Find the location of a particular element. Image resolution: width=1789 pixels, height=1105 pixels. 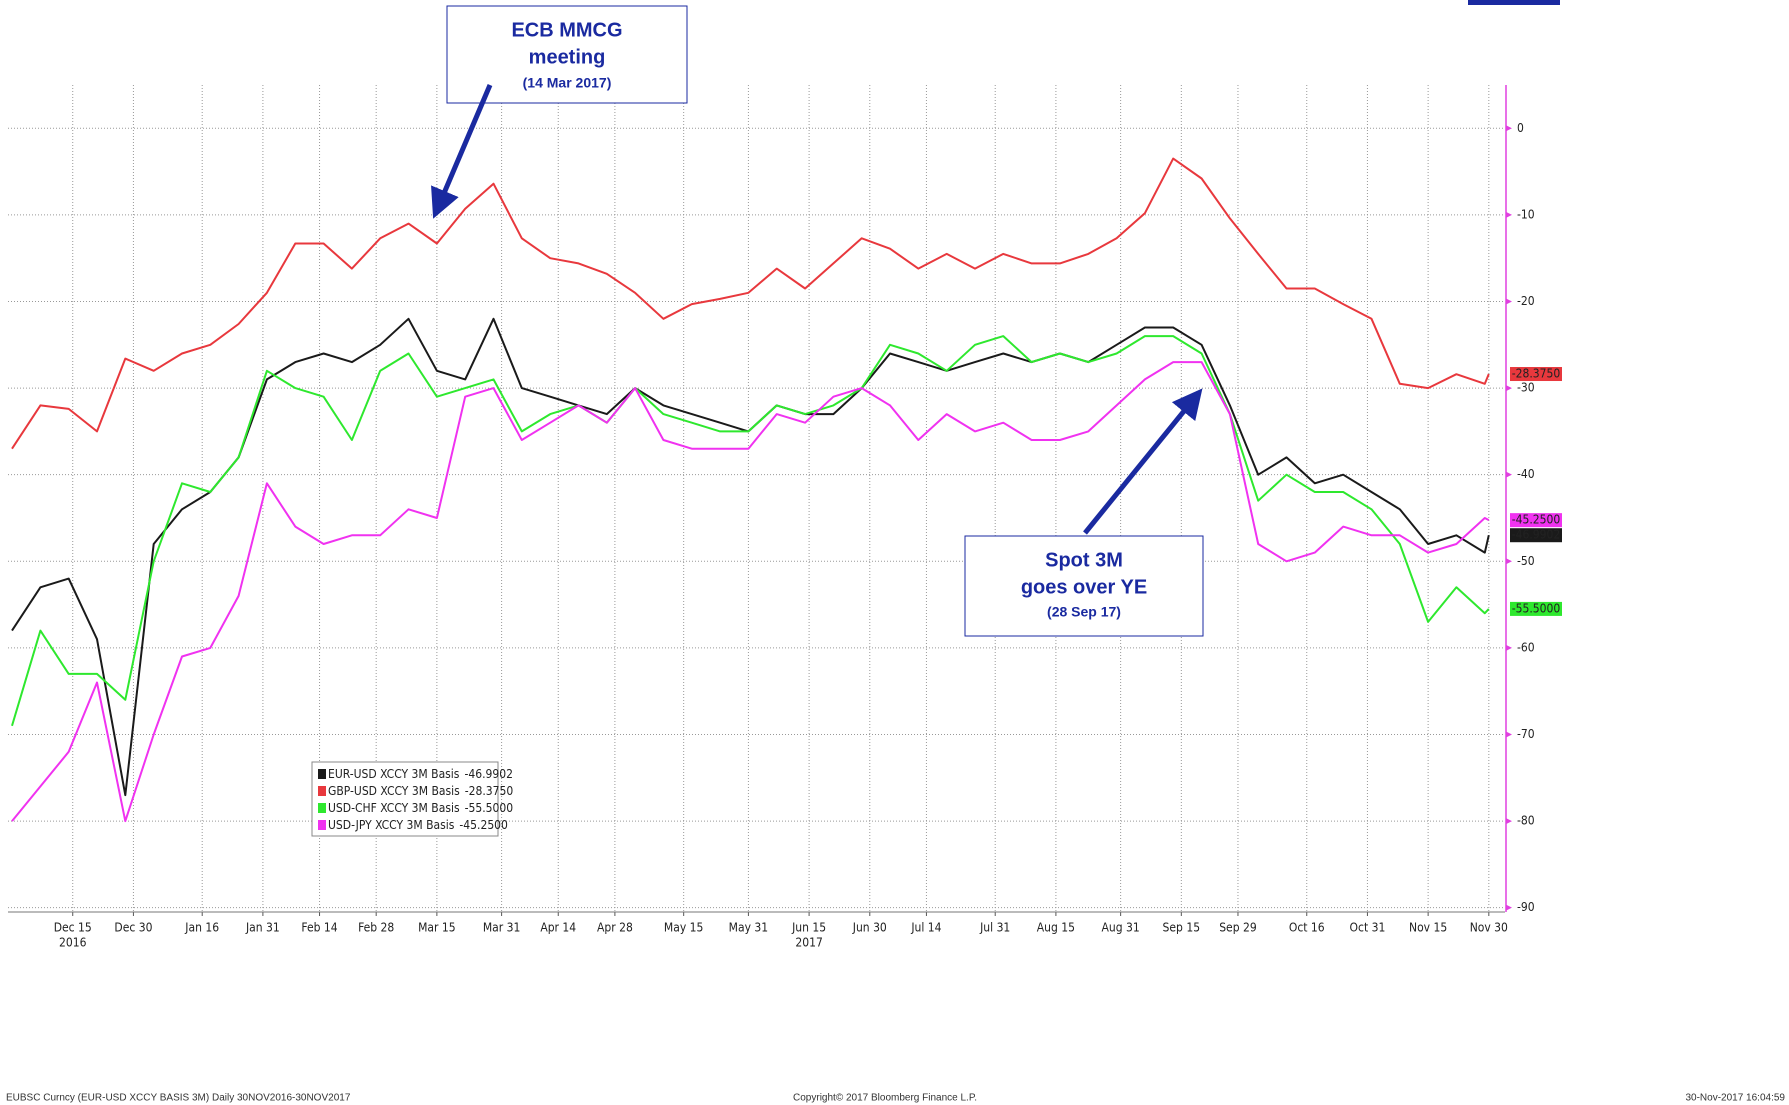

legend-label: USD-CHF XCCY 3M Basis -55.5000 is located at coordinates (420, 808).